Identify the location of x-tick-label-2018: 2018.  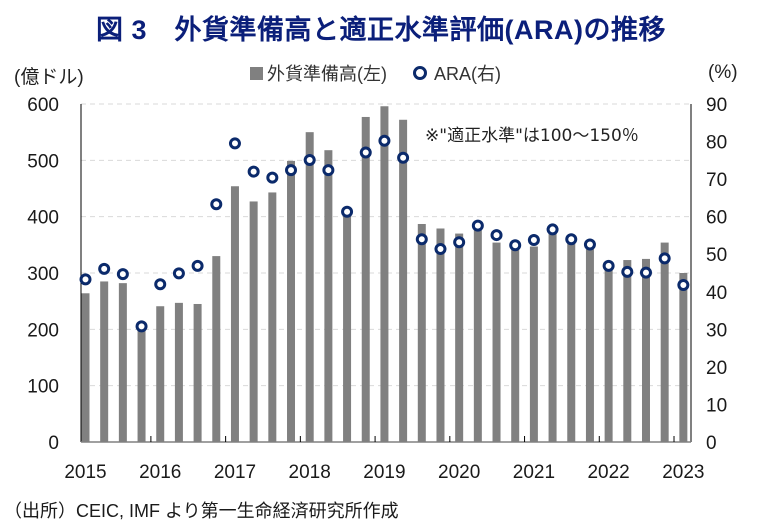
(310, 472).